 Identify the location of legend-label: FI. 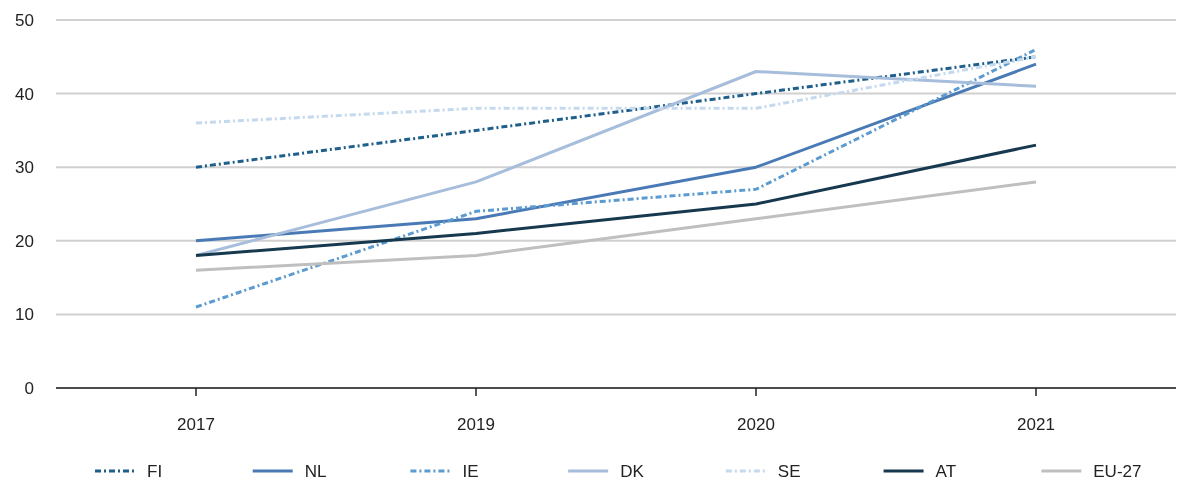
(155, 471).